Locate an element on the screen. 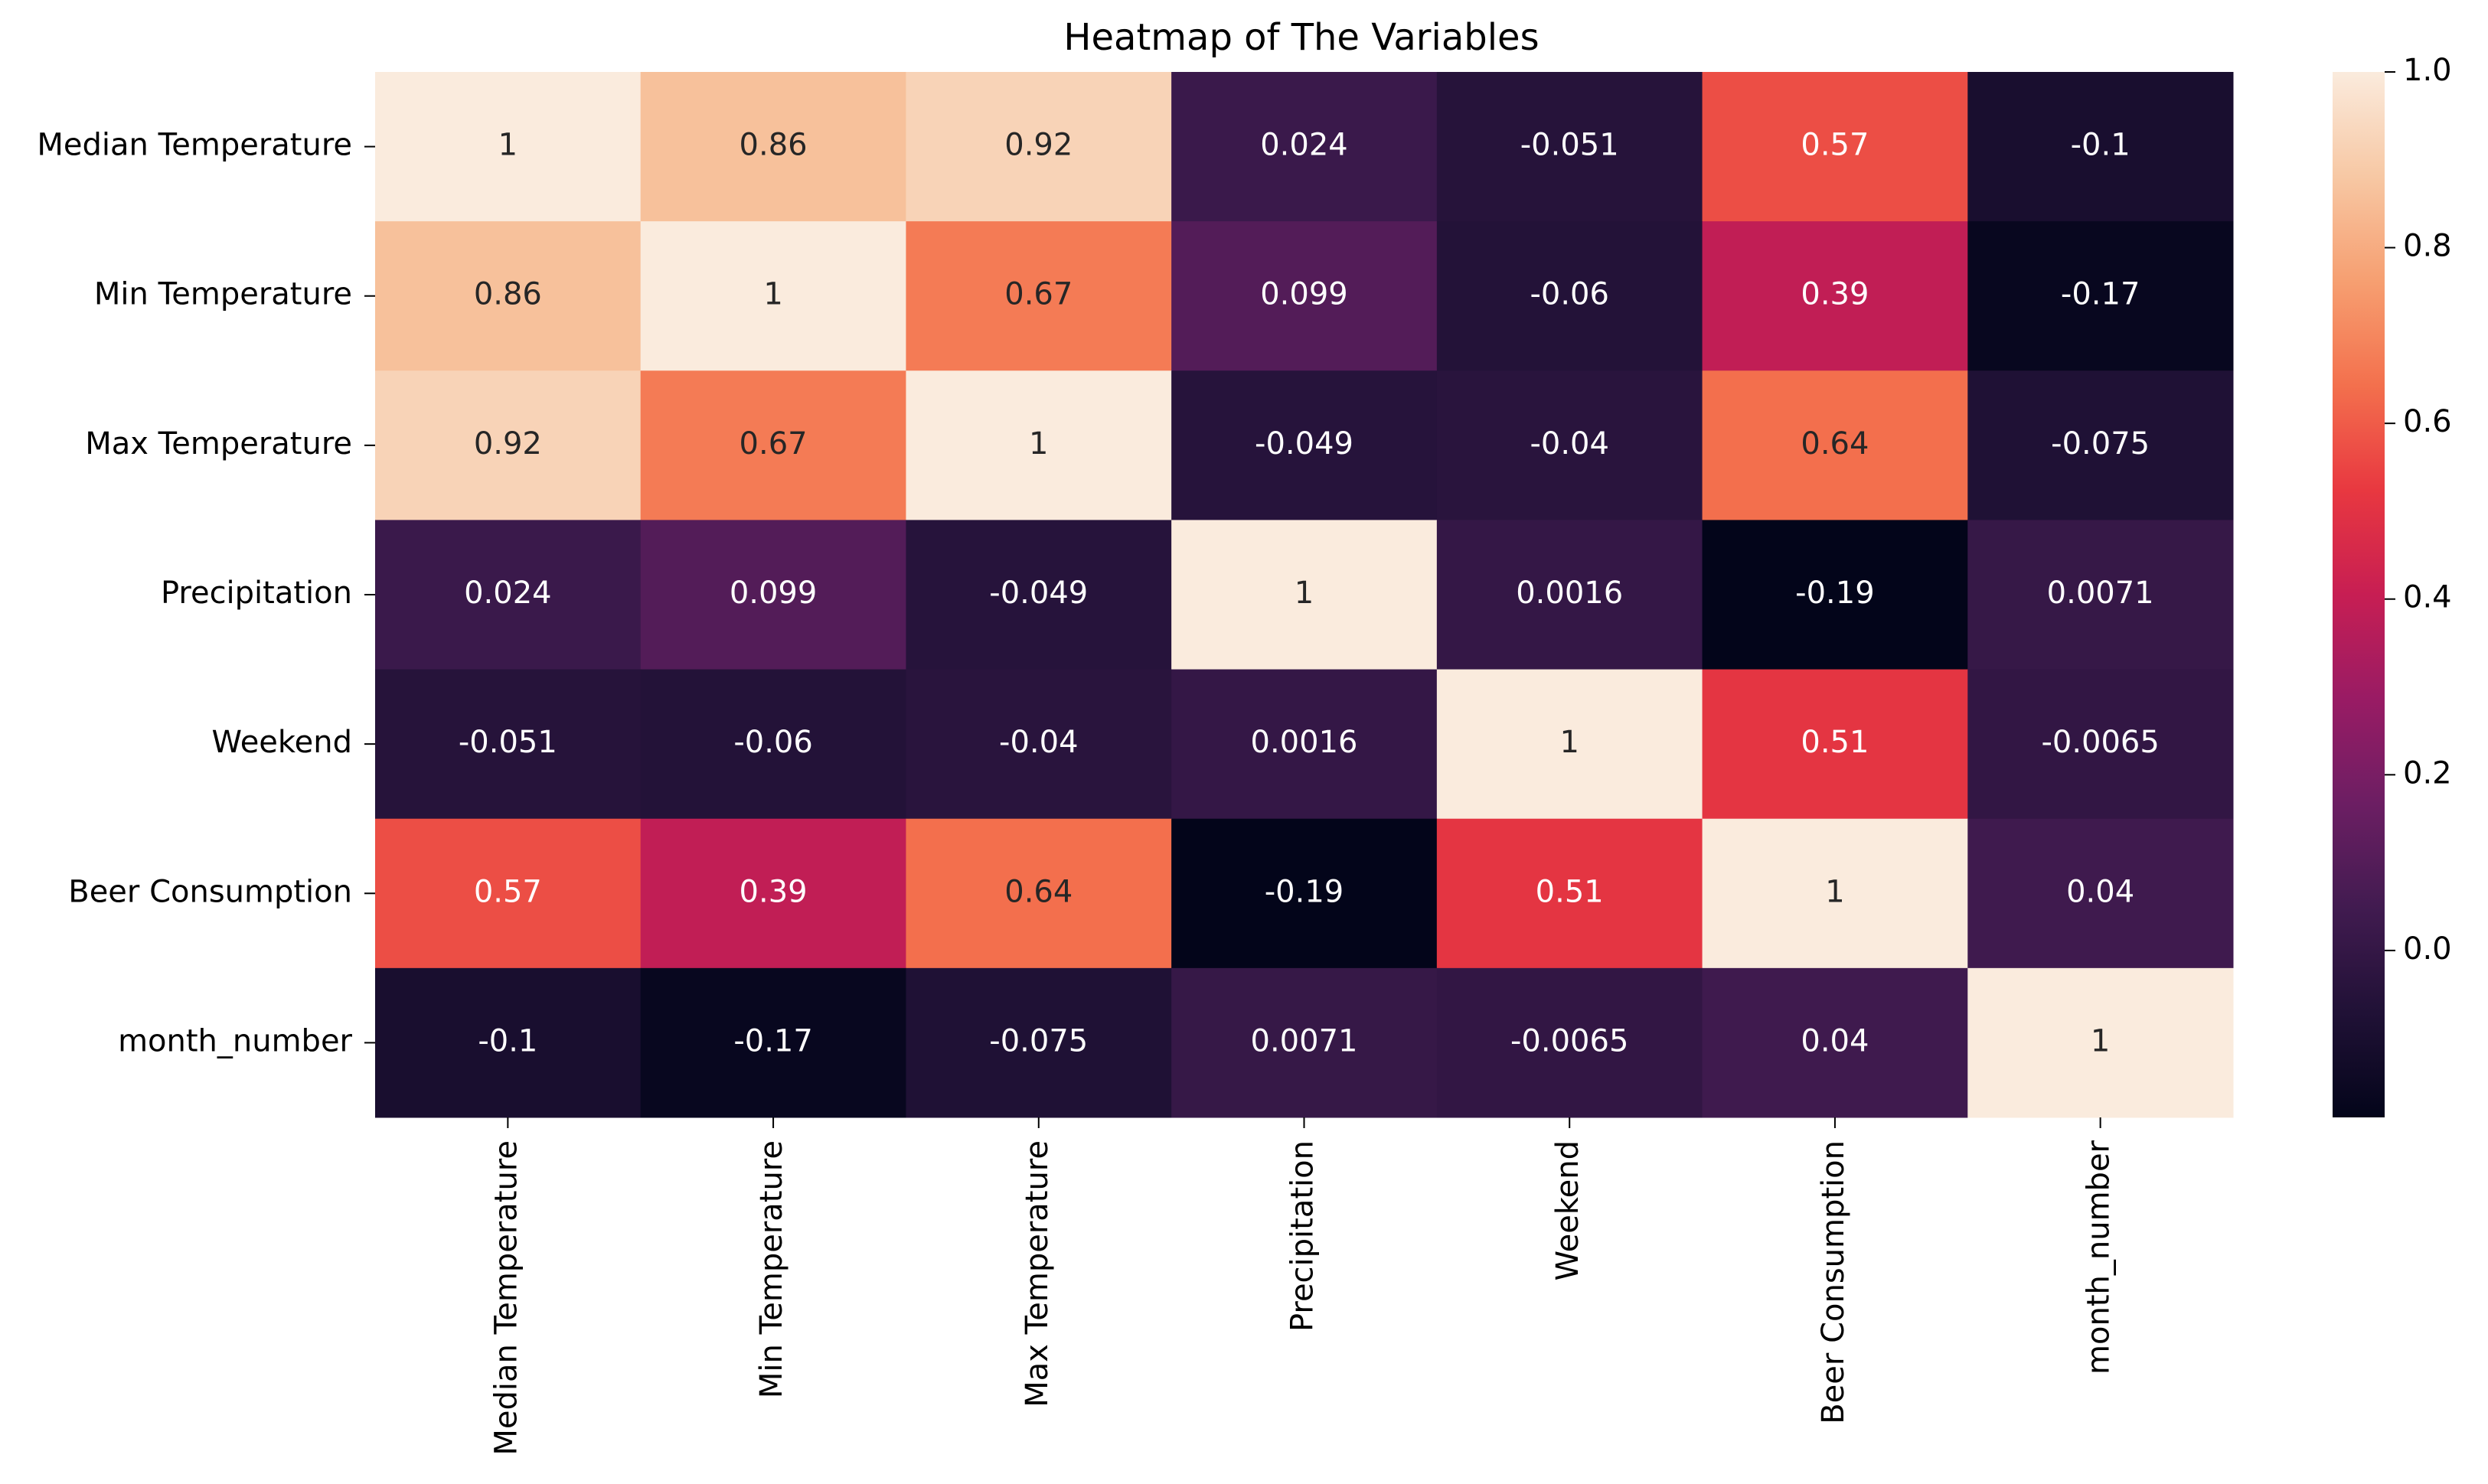  heatmap-cell-max-temperature--month-number is located at coordinates (2100, 445).